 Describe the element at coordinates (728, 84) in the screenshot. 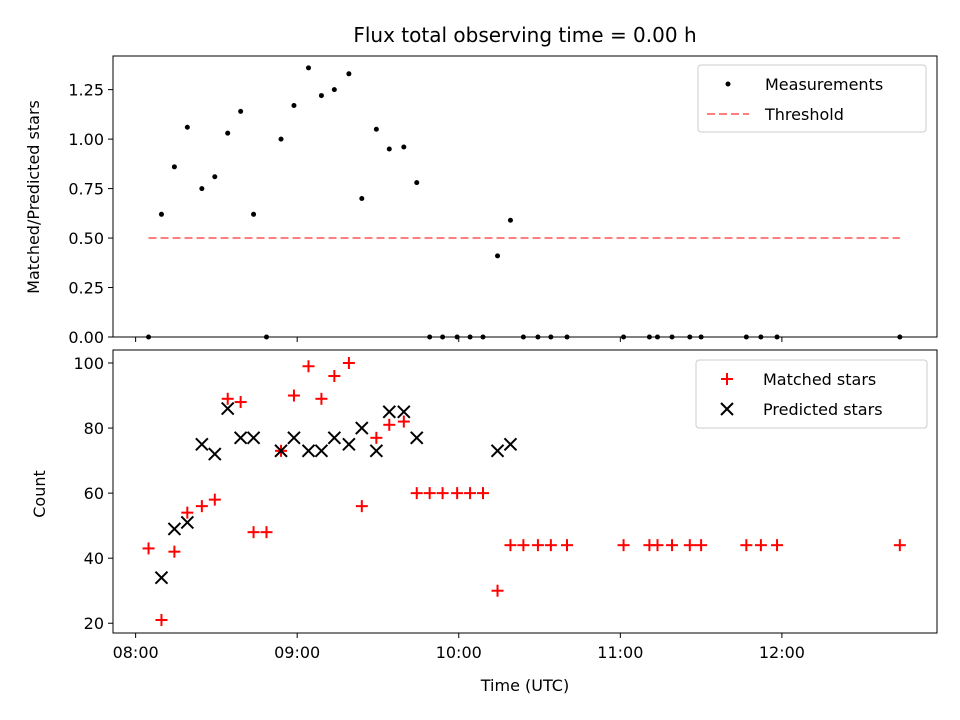

I see `measurements-legend-marker` at that location.